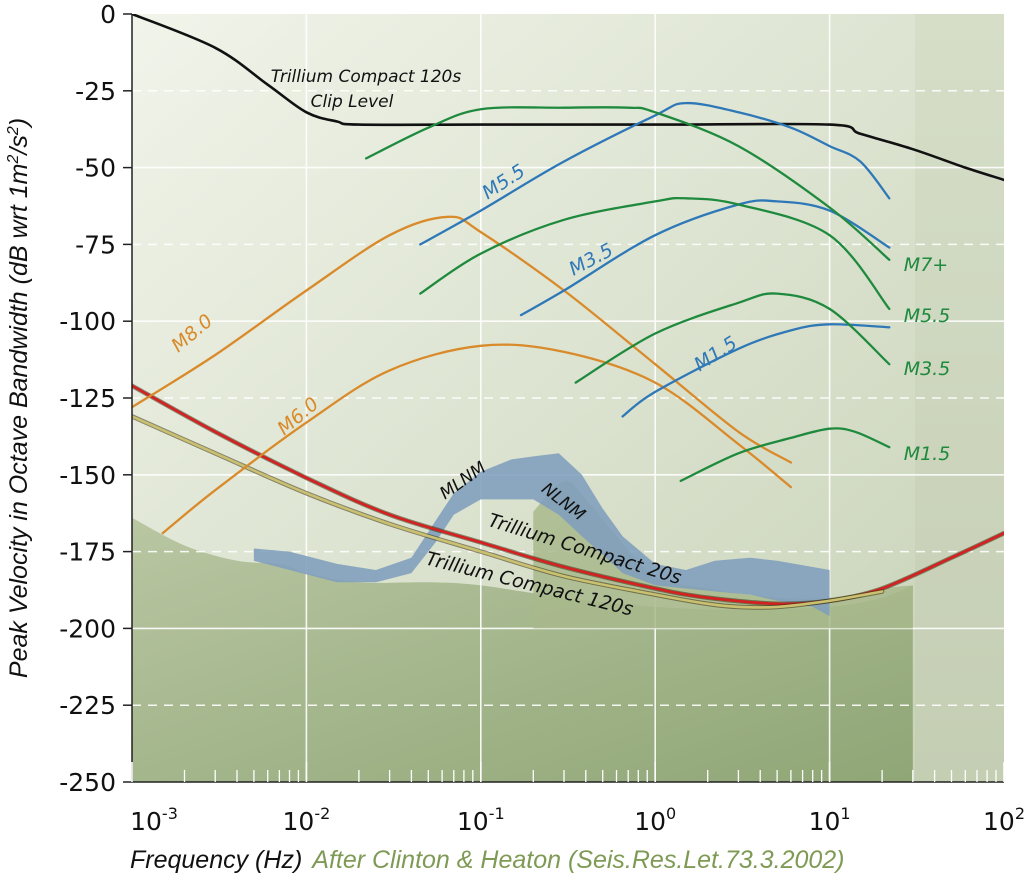 Image resolution: width=1033 pixels, height=880 pixels. What do you see at coordinates (95, 168) in the screenshot?
I see `y-tick-label: -50` at bounding box center [95, 168].